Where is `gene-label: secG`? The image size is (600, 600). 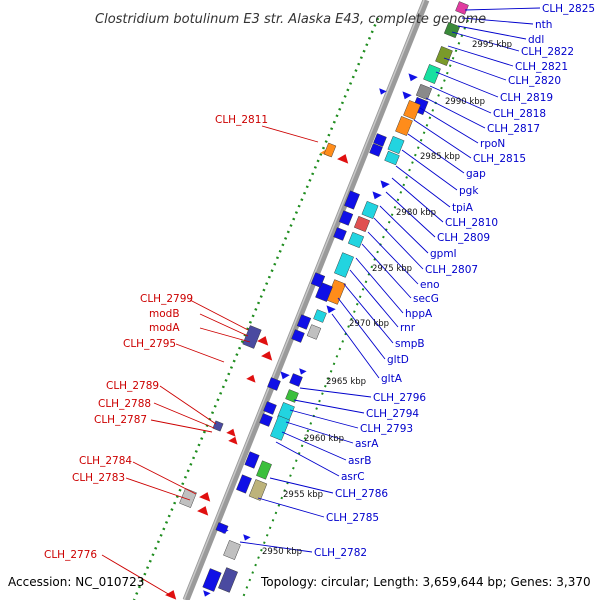
gene-label: secG is located at coordinates (426, 299).